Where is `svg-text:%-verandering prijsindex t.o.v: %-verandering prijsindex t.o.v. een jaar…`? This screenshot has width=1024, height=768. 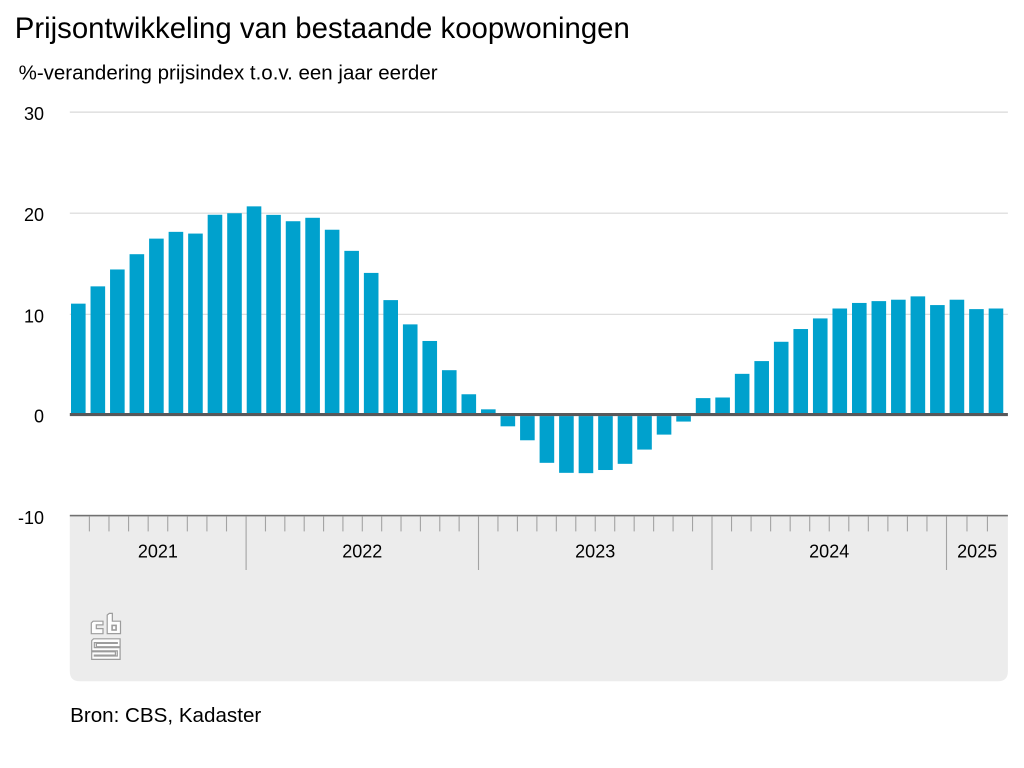
svg-text:%-verandering prijsindex t.o.v: %-verandering prijsindex t.o.v. een jaar… is located at coordinates (228, 73).